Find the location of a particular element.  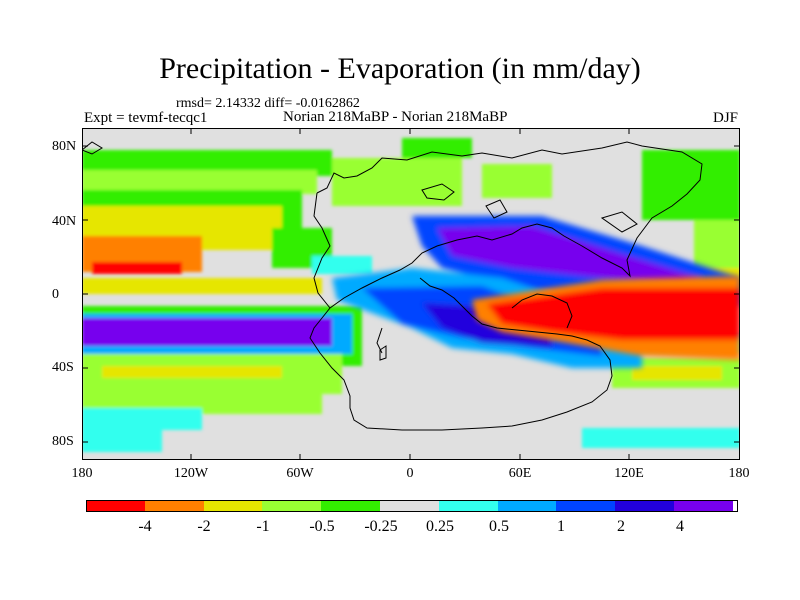

lat-tick-40n: 40N is located at coordinates (64, 221).